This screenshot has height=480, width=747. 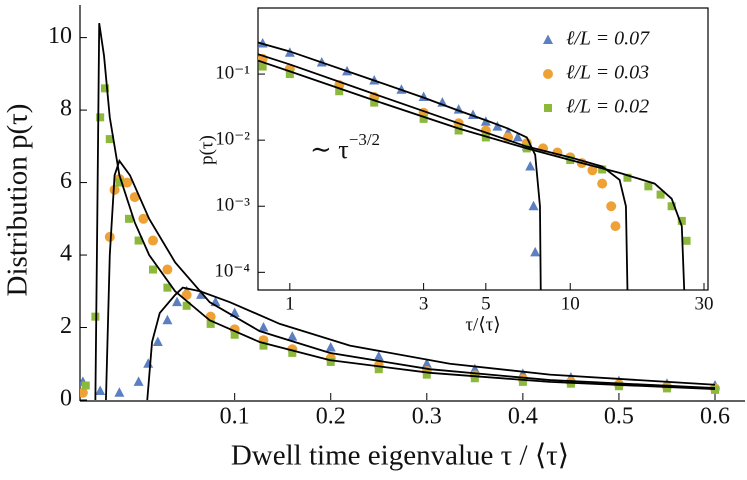 What do you see at coordinates (232, 72) in the screenshot?
I see `y-tick-label: 10⁻¹` at bounding box center [232, 72].